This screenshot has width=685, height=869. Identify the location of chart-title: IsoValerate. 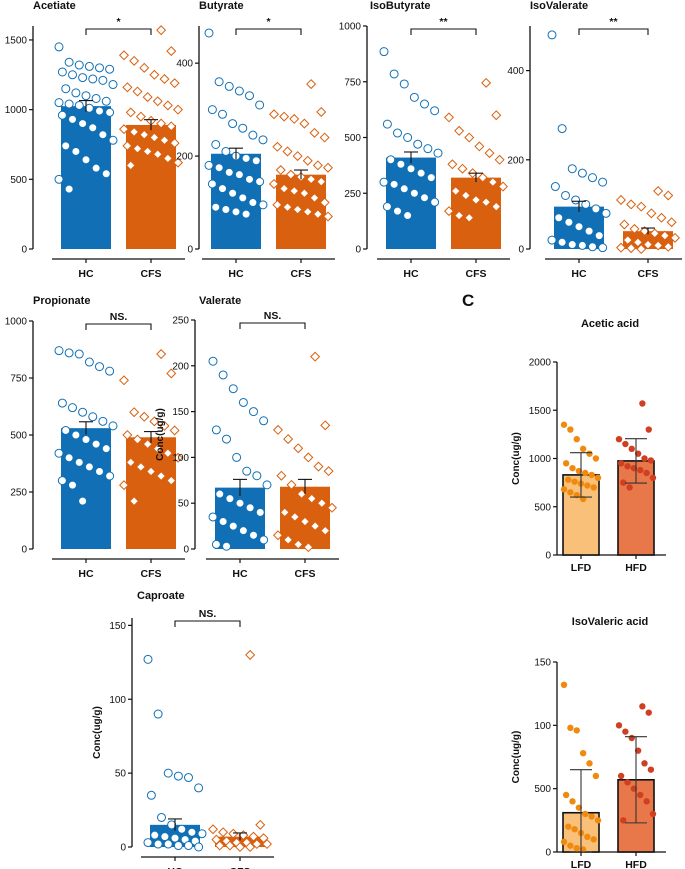
(559, 6).